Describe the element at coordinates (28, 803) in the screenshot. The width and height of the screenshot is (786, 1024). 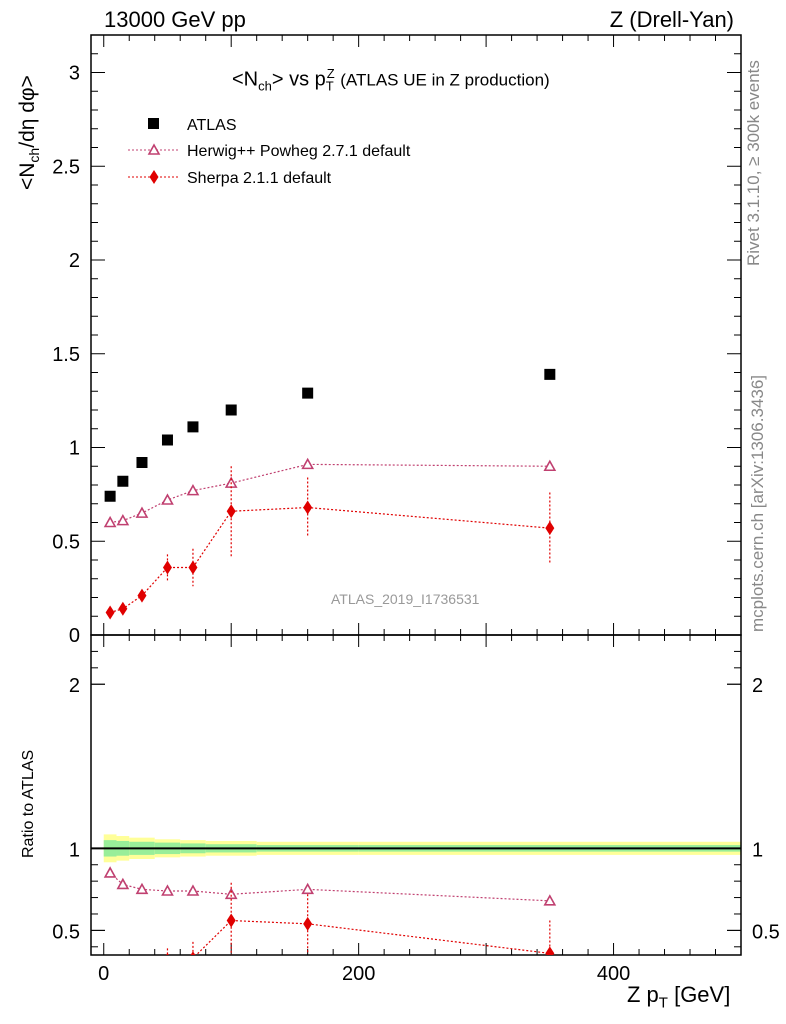
I see `ratio-y-axis-label: Ratio to ATLAS` at that location.